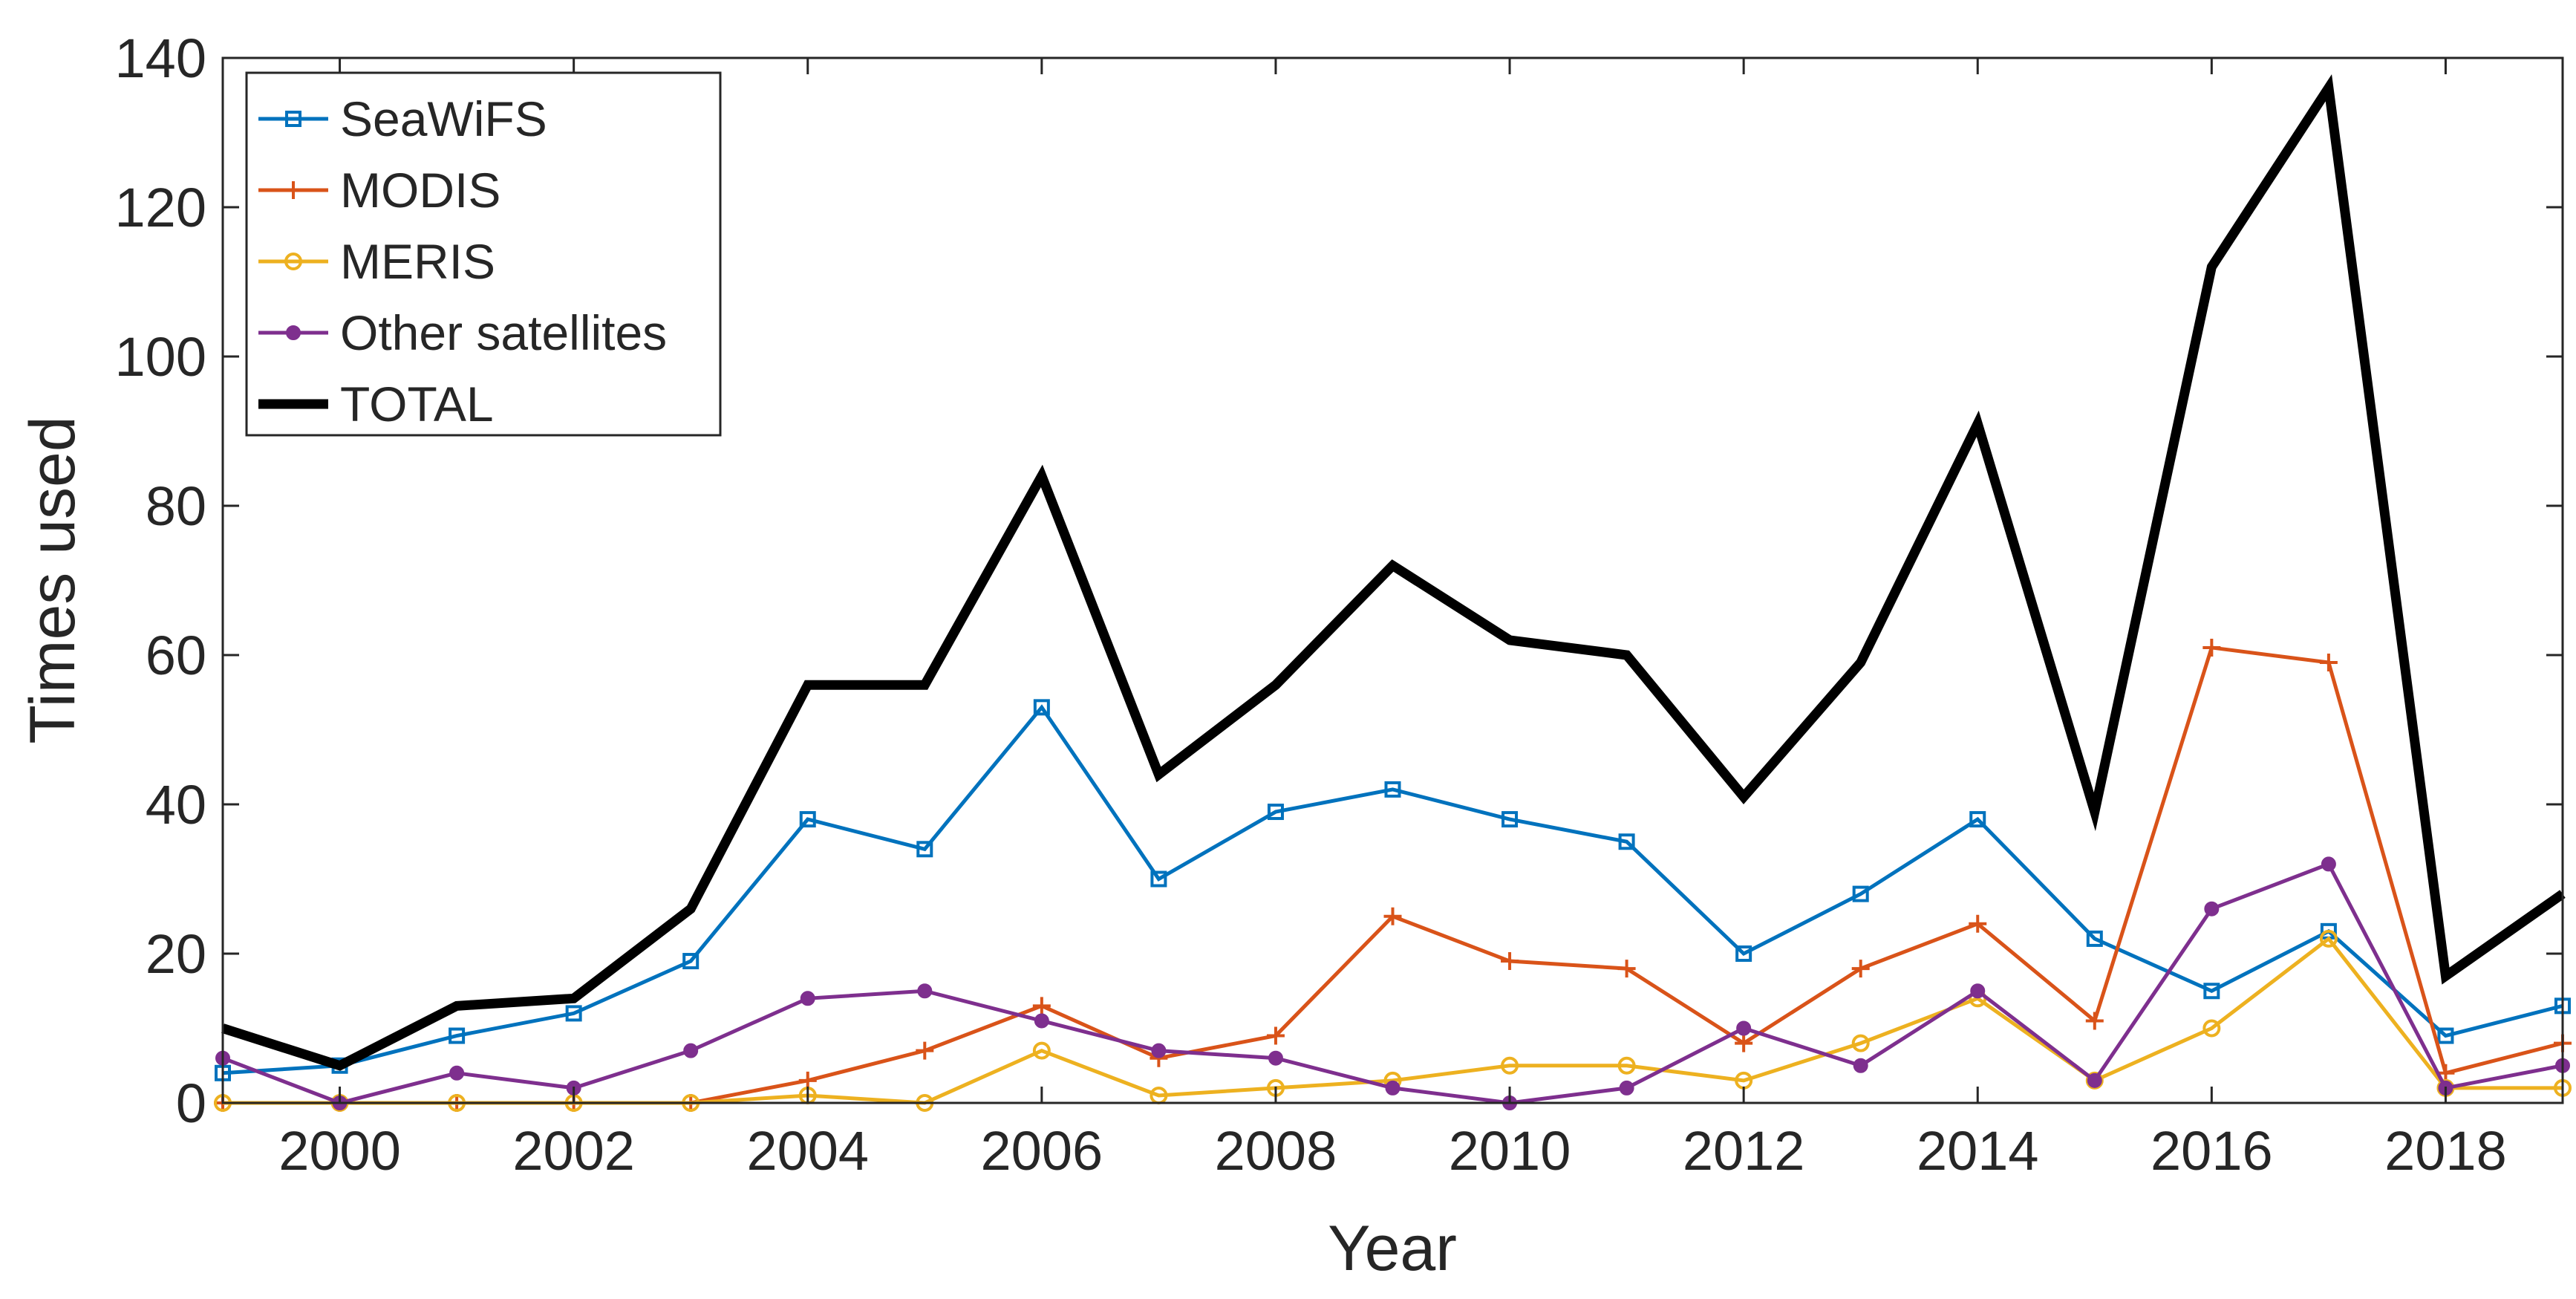 The height and width of the screenshot is (1299, 2576). Describe the element at coordinates (1392, 1248) in the screenshot. I see `x-axis-title: Year` at that location.